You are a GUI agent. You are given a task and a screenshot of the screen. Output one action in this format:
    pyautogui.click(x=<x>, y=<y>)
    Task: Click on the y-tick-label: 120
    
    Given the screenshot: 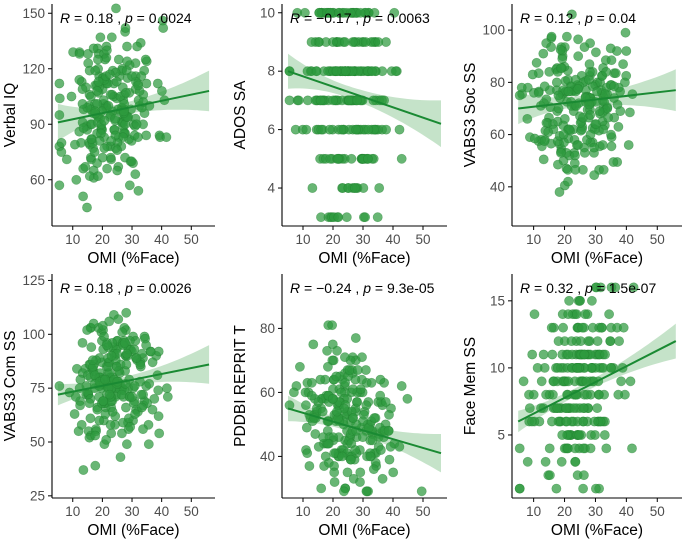 What is the action you would take?
    pyautogui.click(x=33, y=68)
    